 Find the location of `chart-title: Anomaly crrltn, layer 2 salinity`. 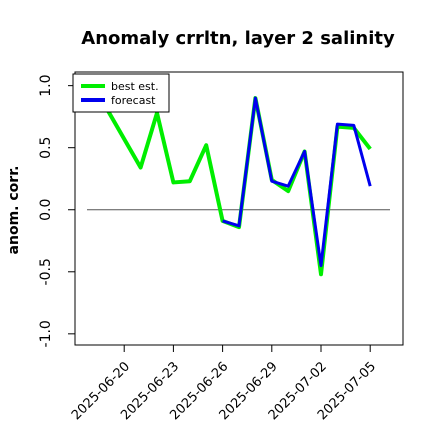

chart-title: Anomaly crrltn, layer 2 salinity is located at coordinates (238, 38).